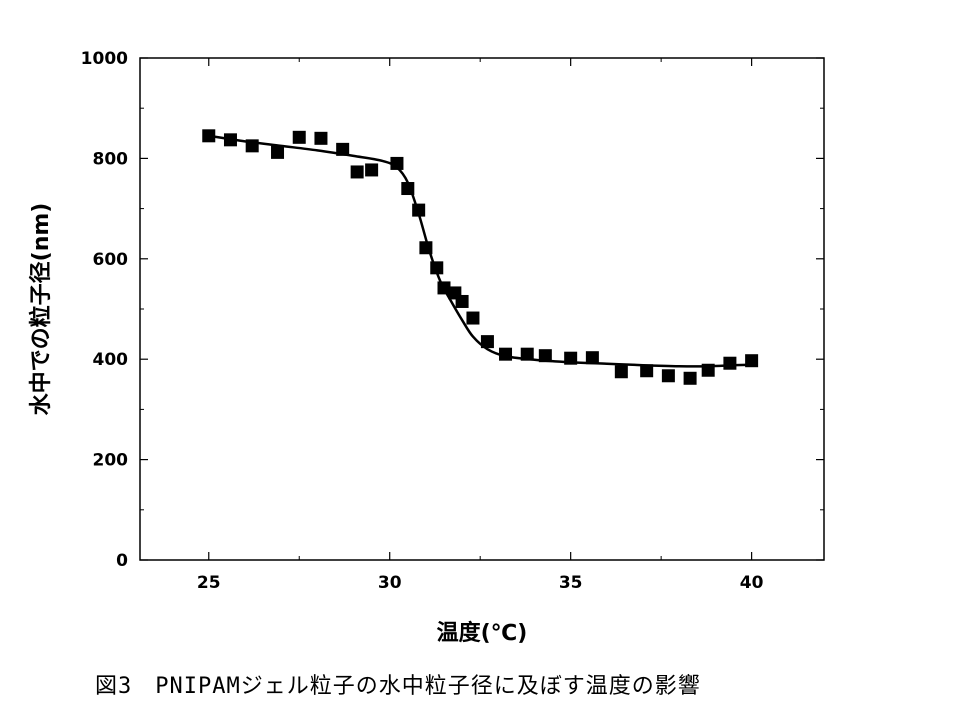  I want to click on x-tick-label: 40, so click(752, 583).